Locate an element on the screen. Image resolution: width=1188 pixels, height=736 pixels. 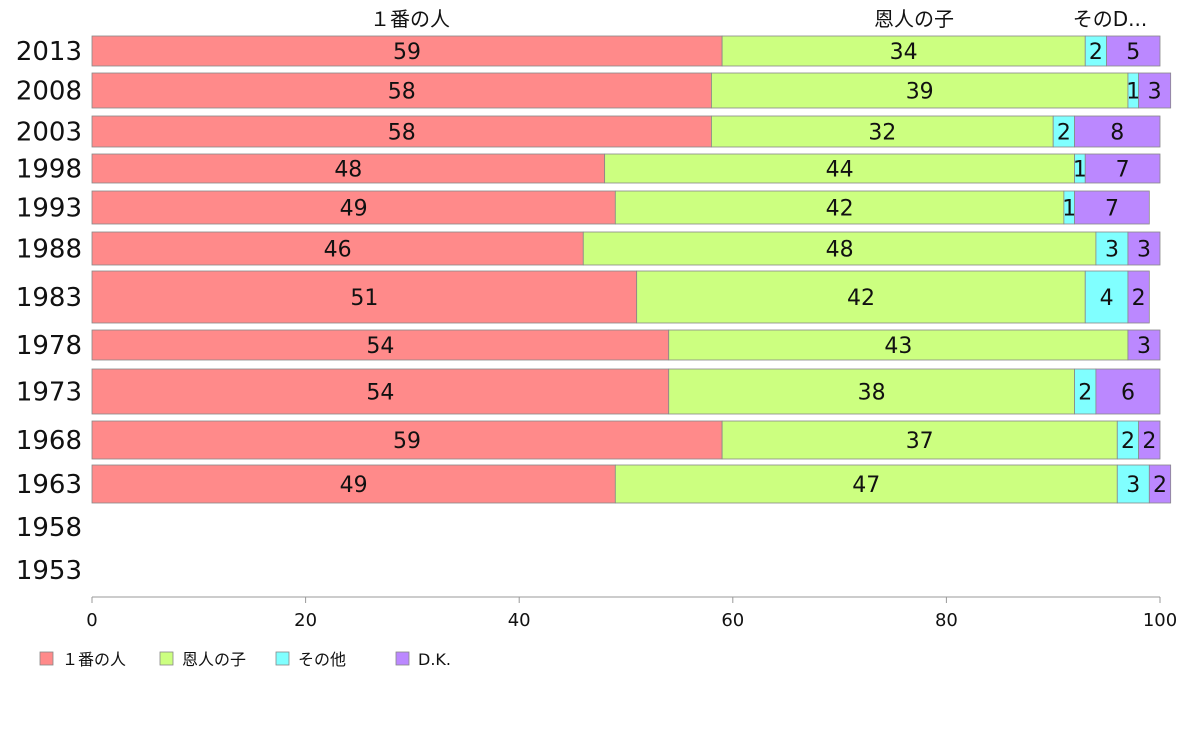
category-label: 1988 is located at coordinates (49, 250).